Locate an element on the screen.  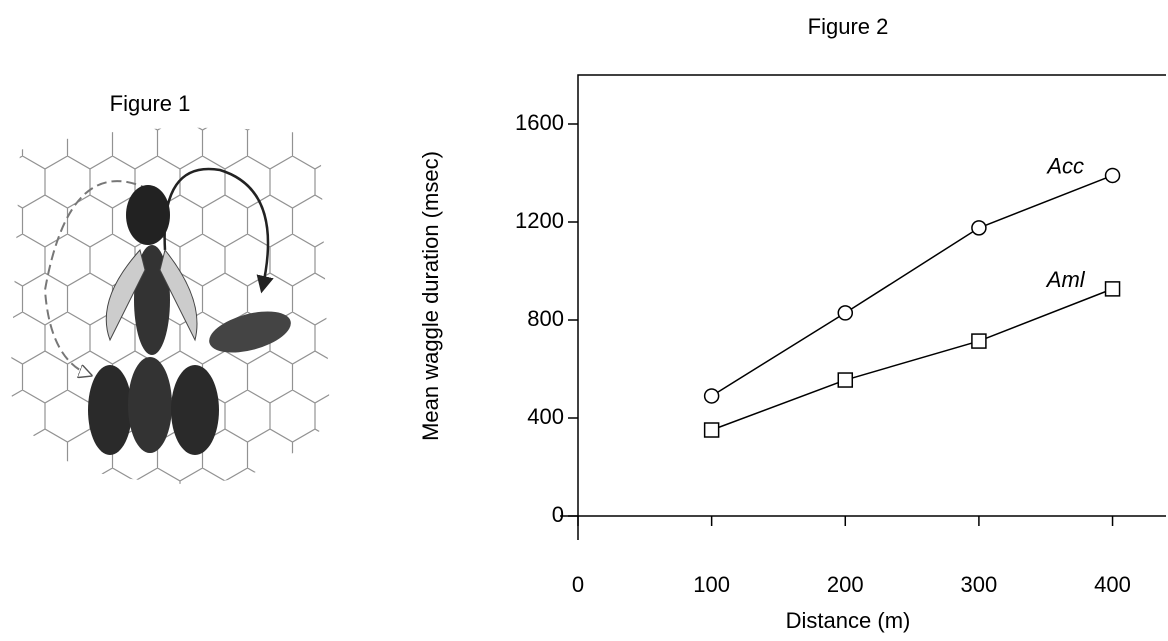
chart-title: Figure 2 is located at coordinates (848, 26).